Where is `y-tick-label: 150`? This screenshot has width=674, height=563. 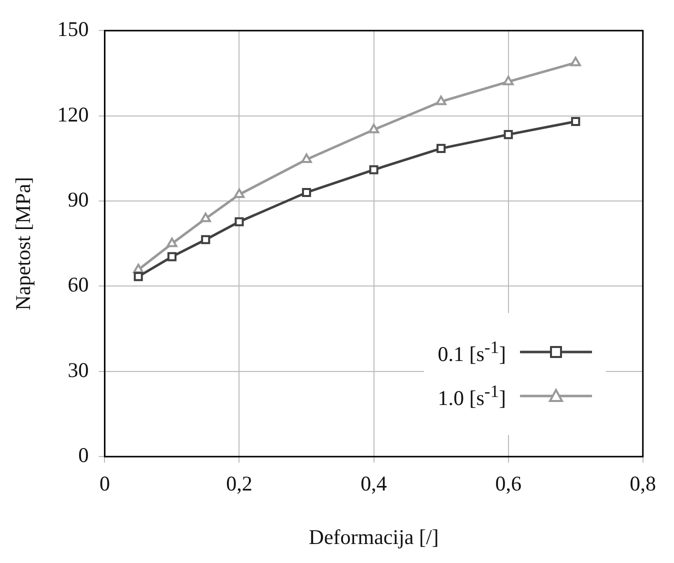
y-tick-label: 150 is located at coordinates (73, 29).